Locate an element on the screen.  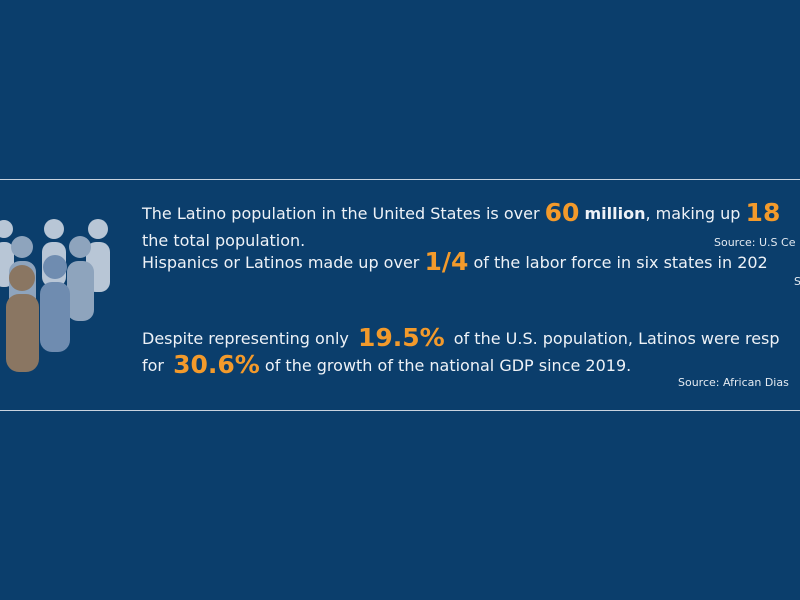
figure: 18 is located at coordinates (763, 212).